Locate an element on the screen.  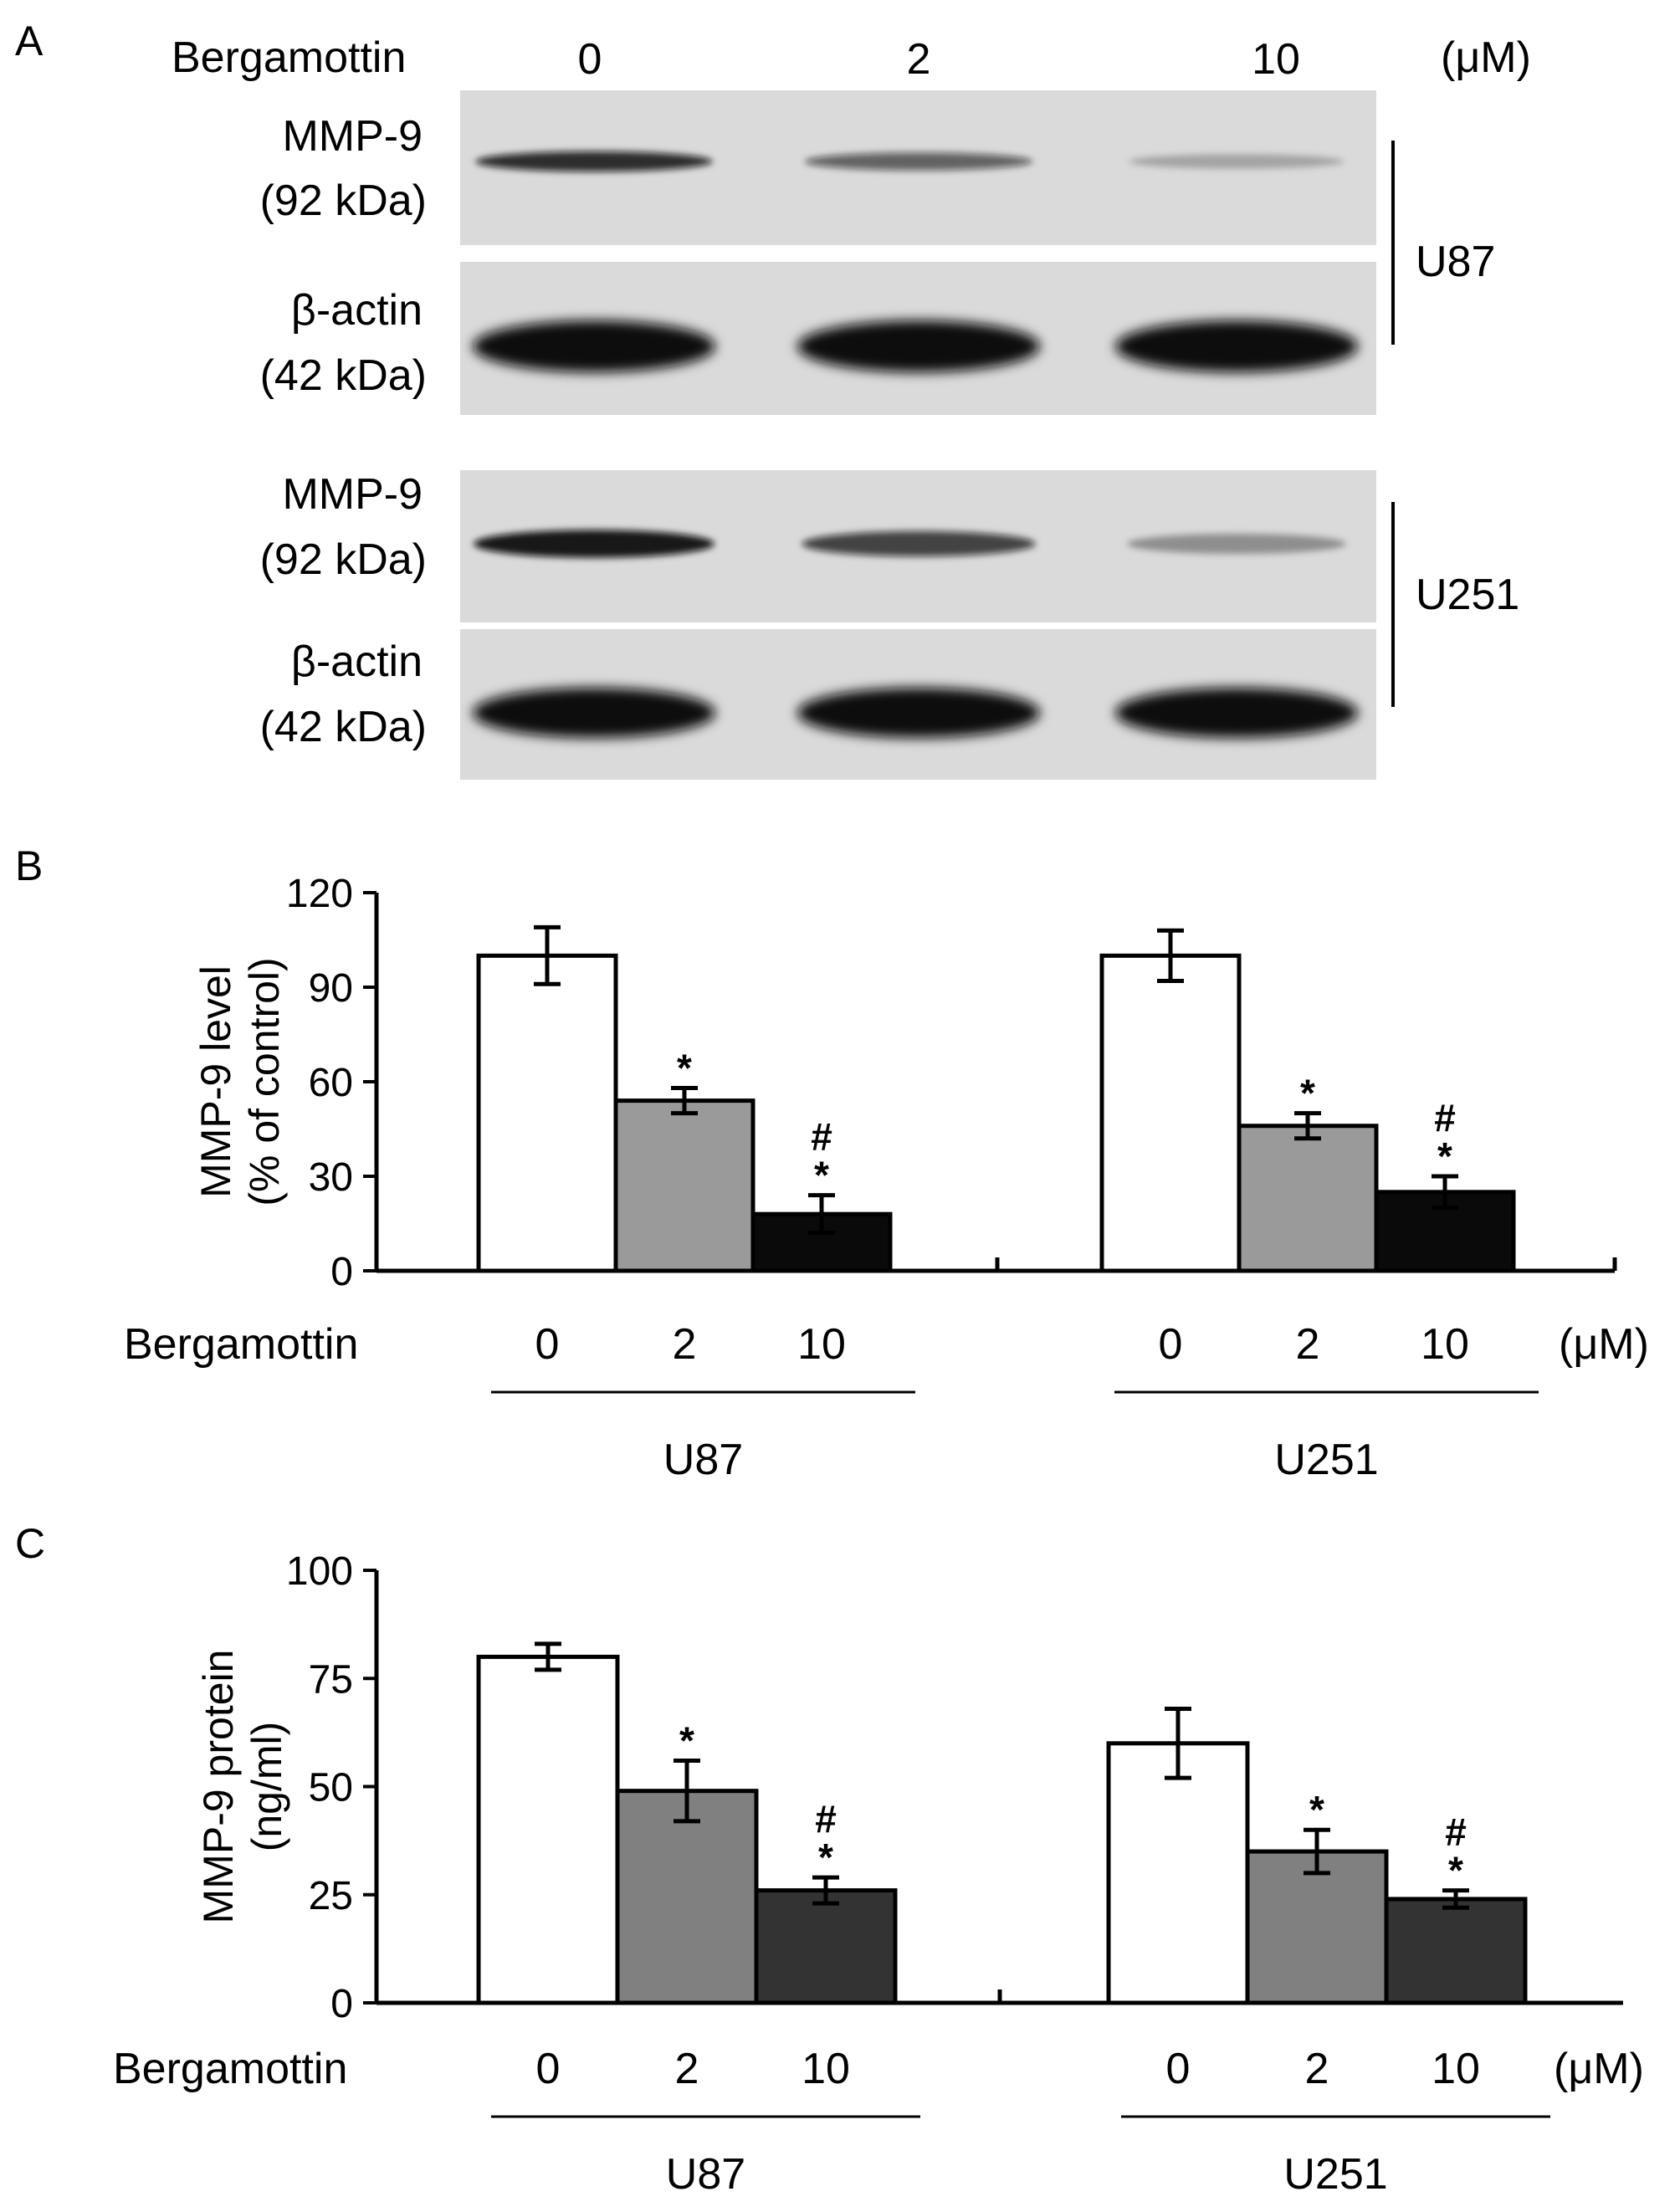
y-tick-label: 25 is located at coordinates (331, 1896).